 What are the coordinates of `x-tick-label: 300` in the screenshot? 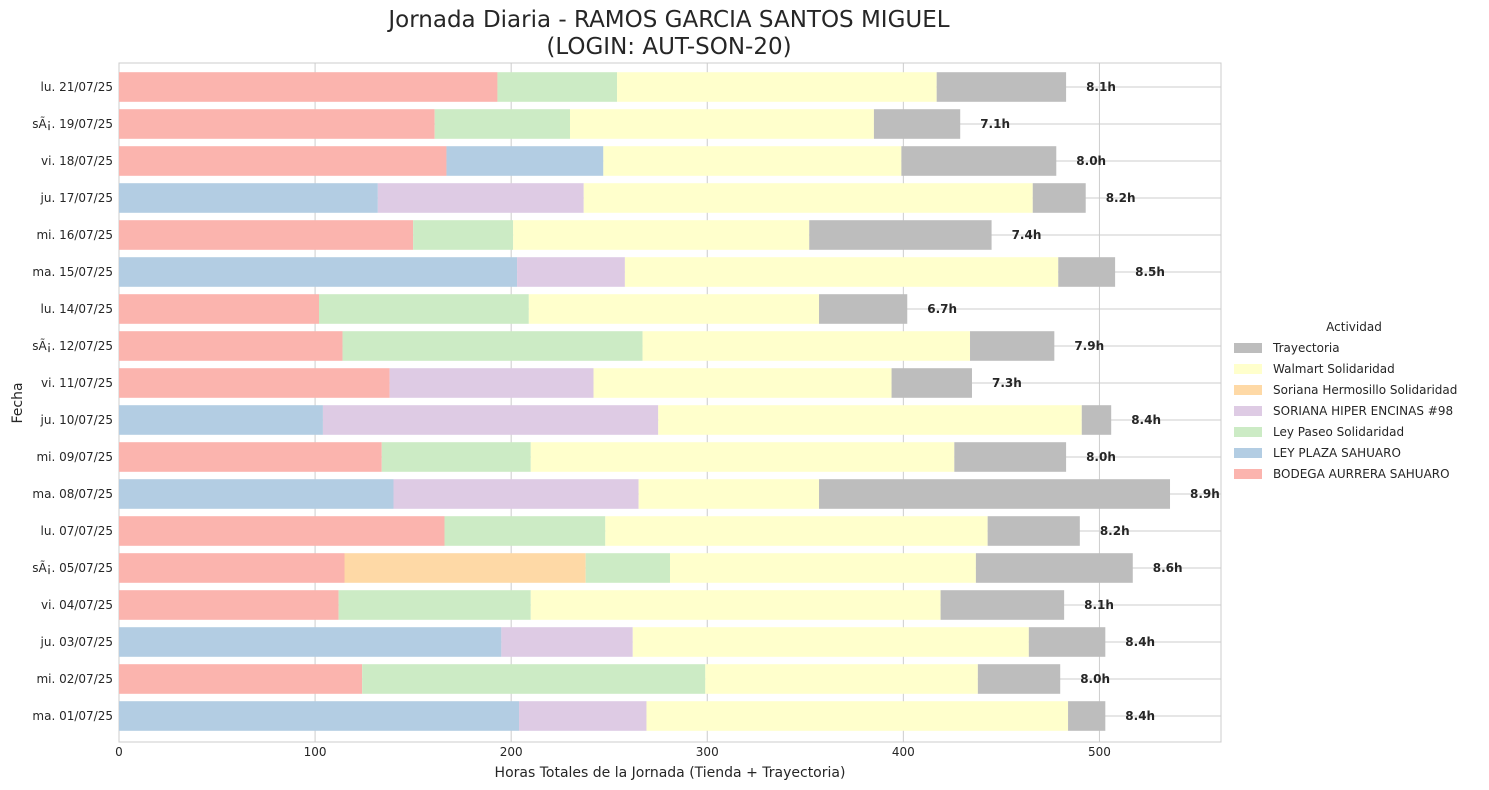 It's located at (707, 752).